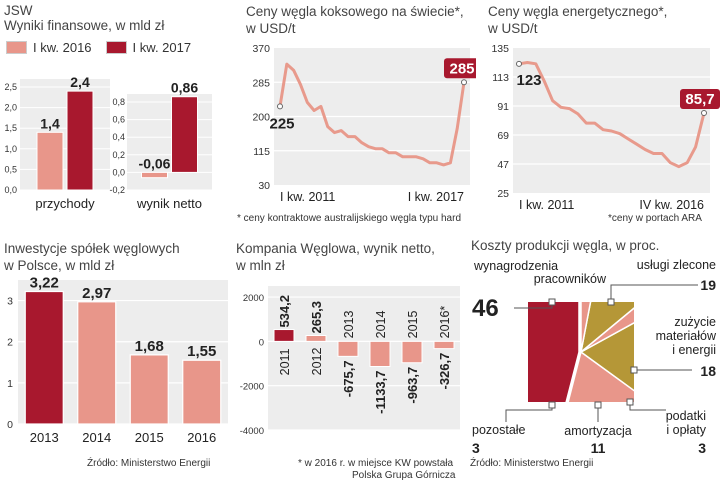 This screenshot has height=484, width=720. I want to click on jsw-ytick: -0,2, so click(117, 190).